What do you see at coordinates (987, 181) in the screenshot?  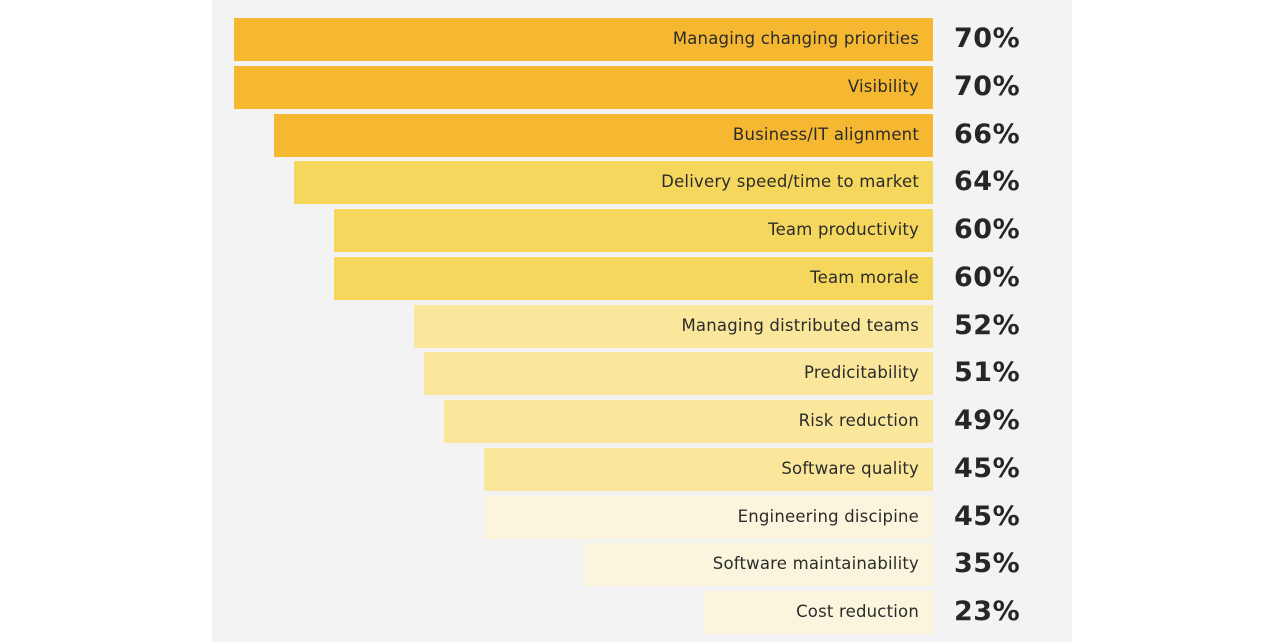 I see `value-label: 64%` at bounding box center [987, 181].